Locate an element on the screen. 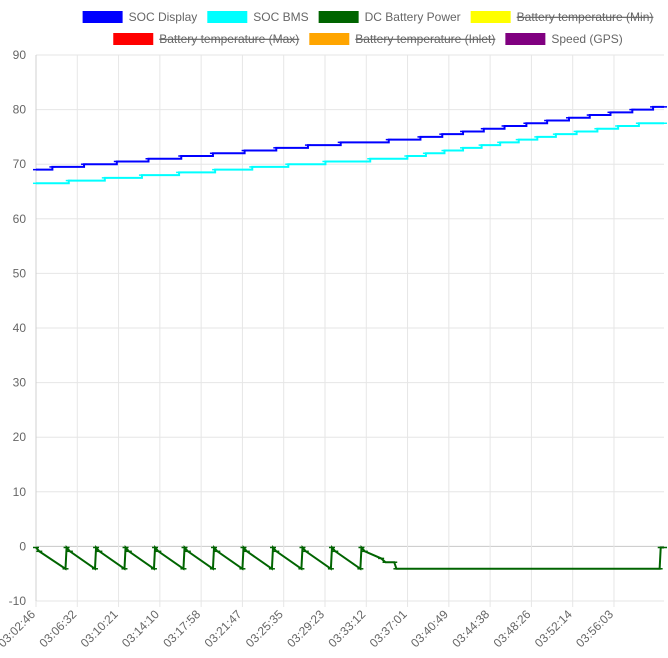 The width and height of the screenshot is (668, 658). y-tick-label: 30 is located at coordinates (20, 383).